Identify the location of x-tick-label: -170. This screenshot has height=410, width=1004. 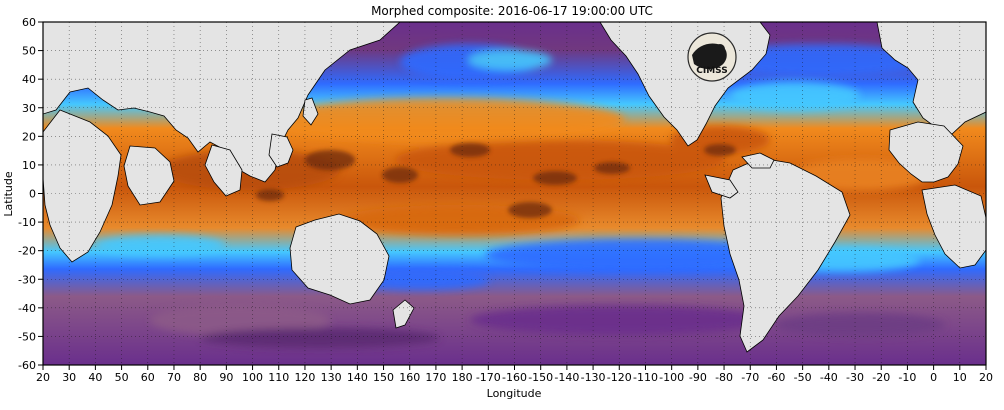
(488, 377).